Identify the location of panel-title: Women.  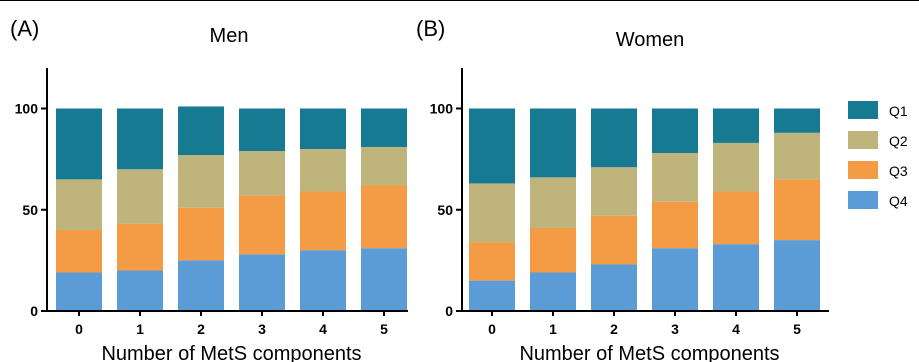
(650, 40).